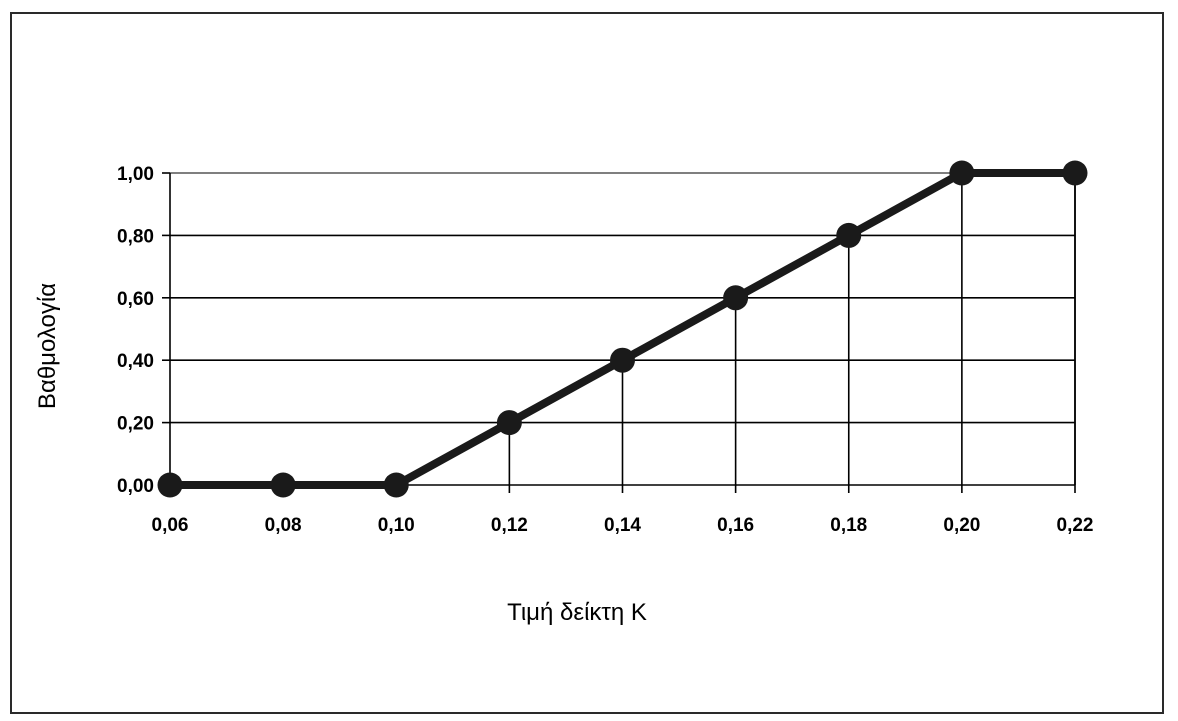  What do you see at coordinates (961, 525) in the screenshot?
I see `x-tick-label: 0,20` at bounding box center [961, 525].